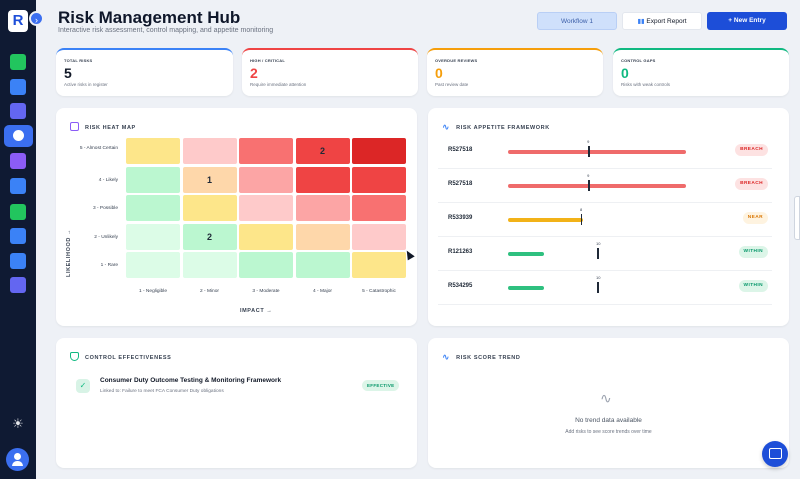 The image size is (800, 479). Describe the element at coordinates (605, 220) in the screenshot. I see `appetite-row: R533939 8 NEAR` at that location.